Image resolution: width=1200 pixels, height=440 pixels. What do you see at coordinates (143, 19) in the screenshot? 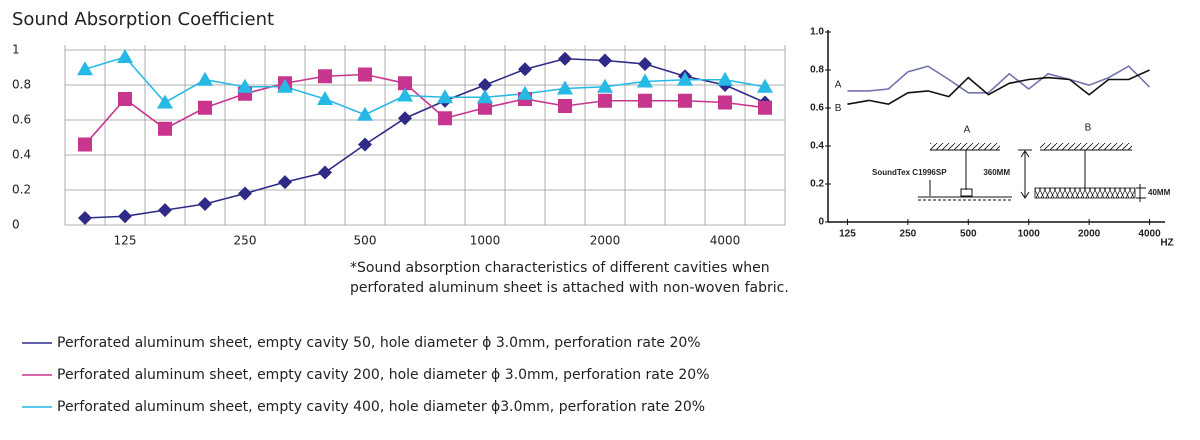
I see `chart-title: Sound Absorption Coefficient` at bounding box center [143, 19].